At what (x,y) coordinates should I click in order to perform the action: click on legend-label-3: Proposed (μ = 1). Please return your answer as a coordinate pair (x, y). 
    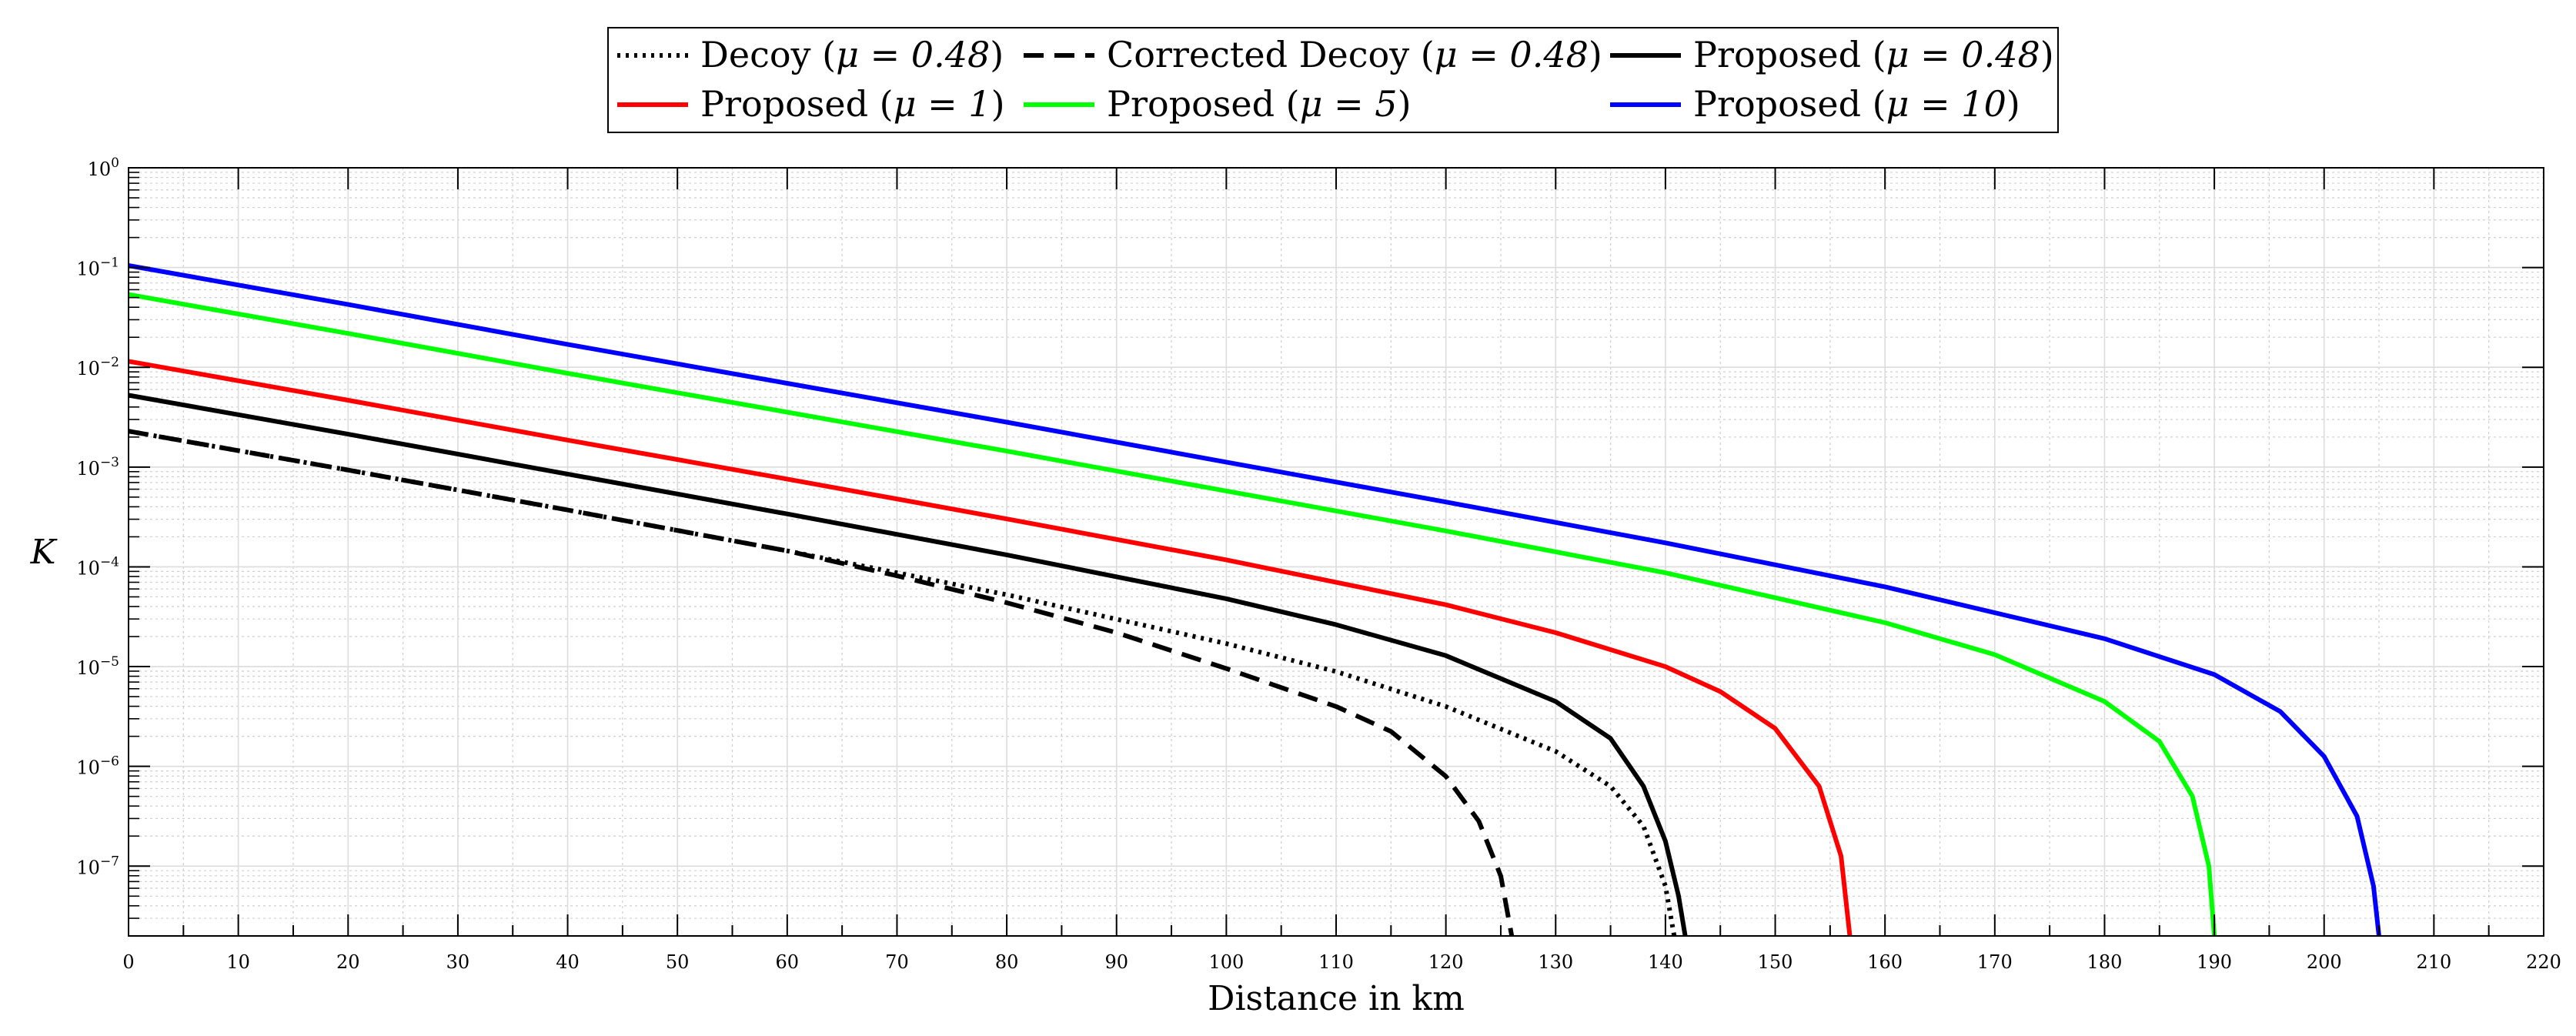
    Looking at the image, I should click on (852, 104).